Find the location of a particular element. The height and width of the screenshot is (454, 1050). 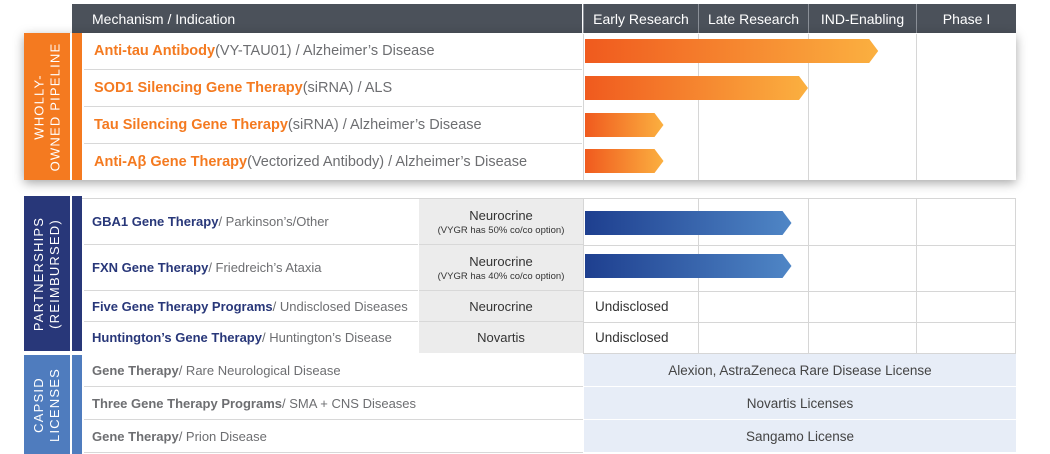

header-phase-late-research: Late Research is located at coordinates (753, 19).